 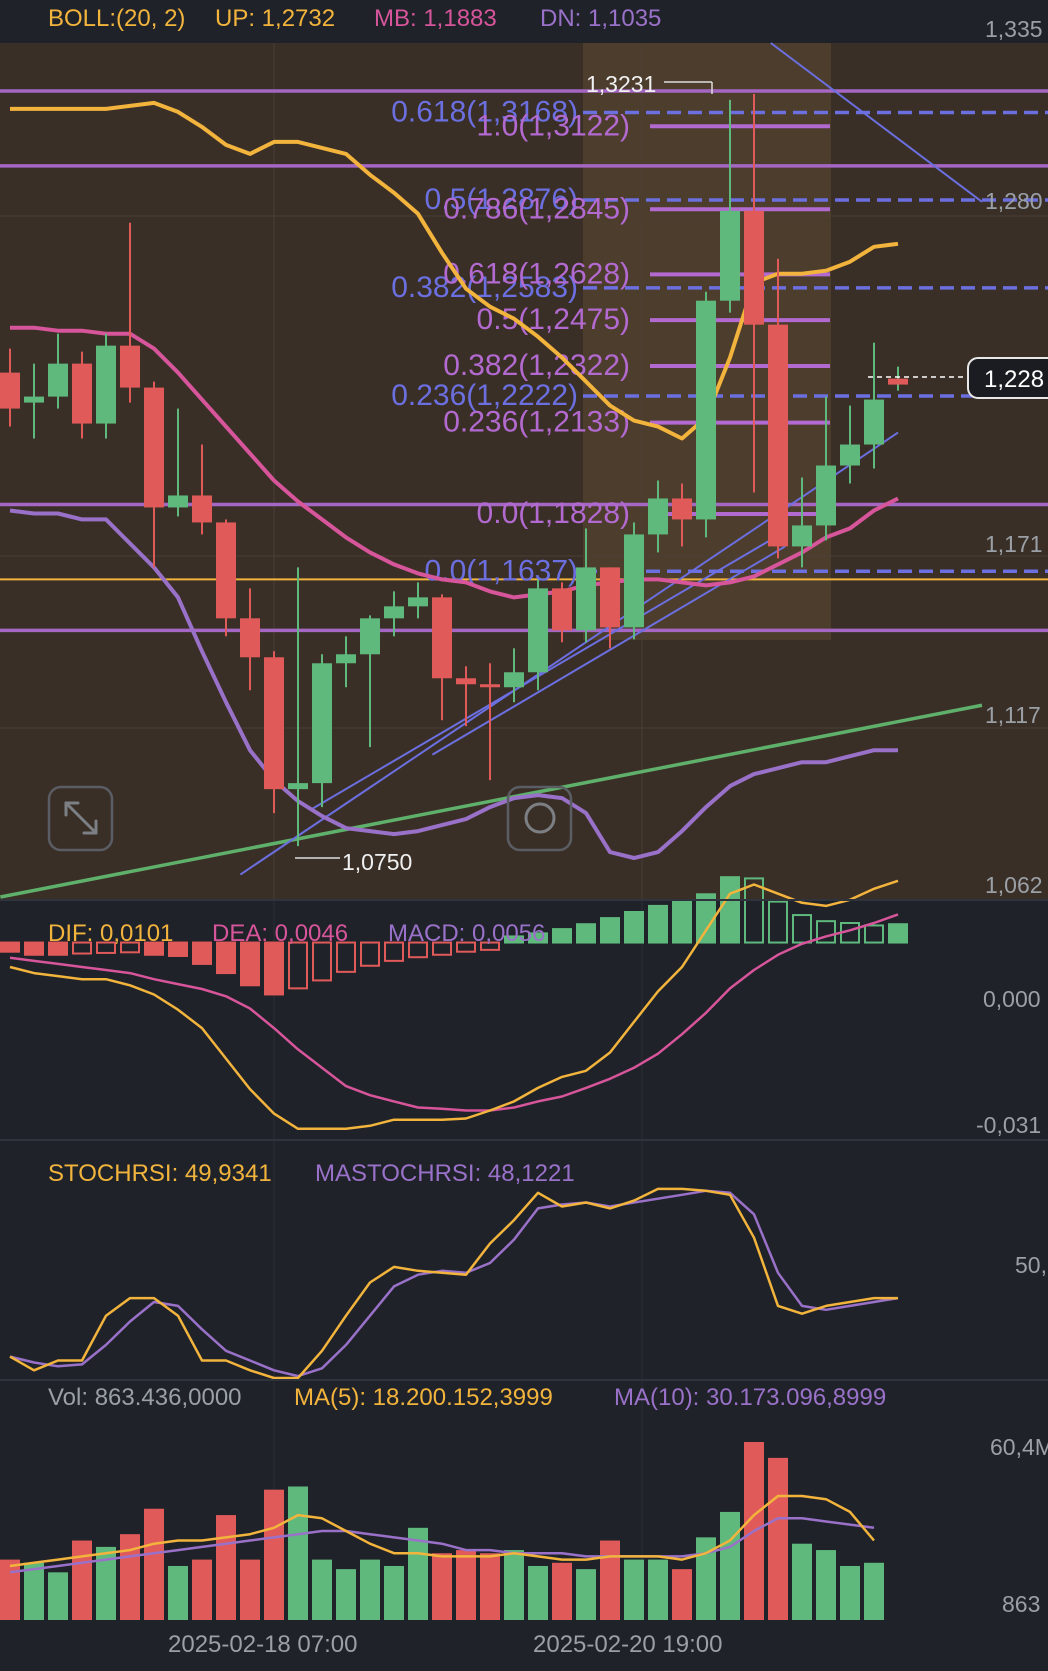 I want to click on expand-icon, so click(x=81, y=818).